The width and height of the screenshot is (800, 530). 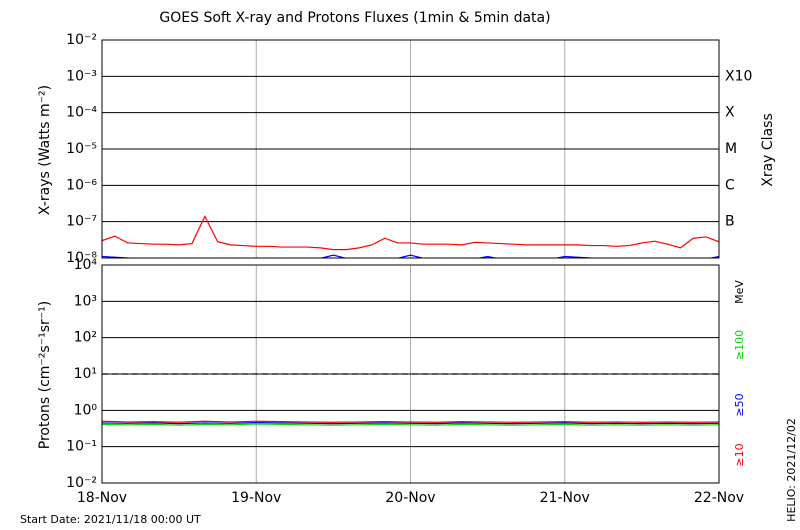 I want to click on y-tick-label: 10⁻⁶, so click(x=81, y=185).